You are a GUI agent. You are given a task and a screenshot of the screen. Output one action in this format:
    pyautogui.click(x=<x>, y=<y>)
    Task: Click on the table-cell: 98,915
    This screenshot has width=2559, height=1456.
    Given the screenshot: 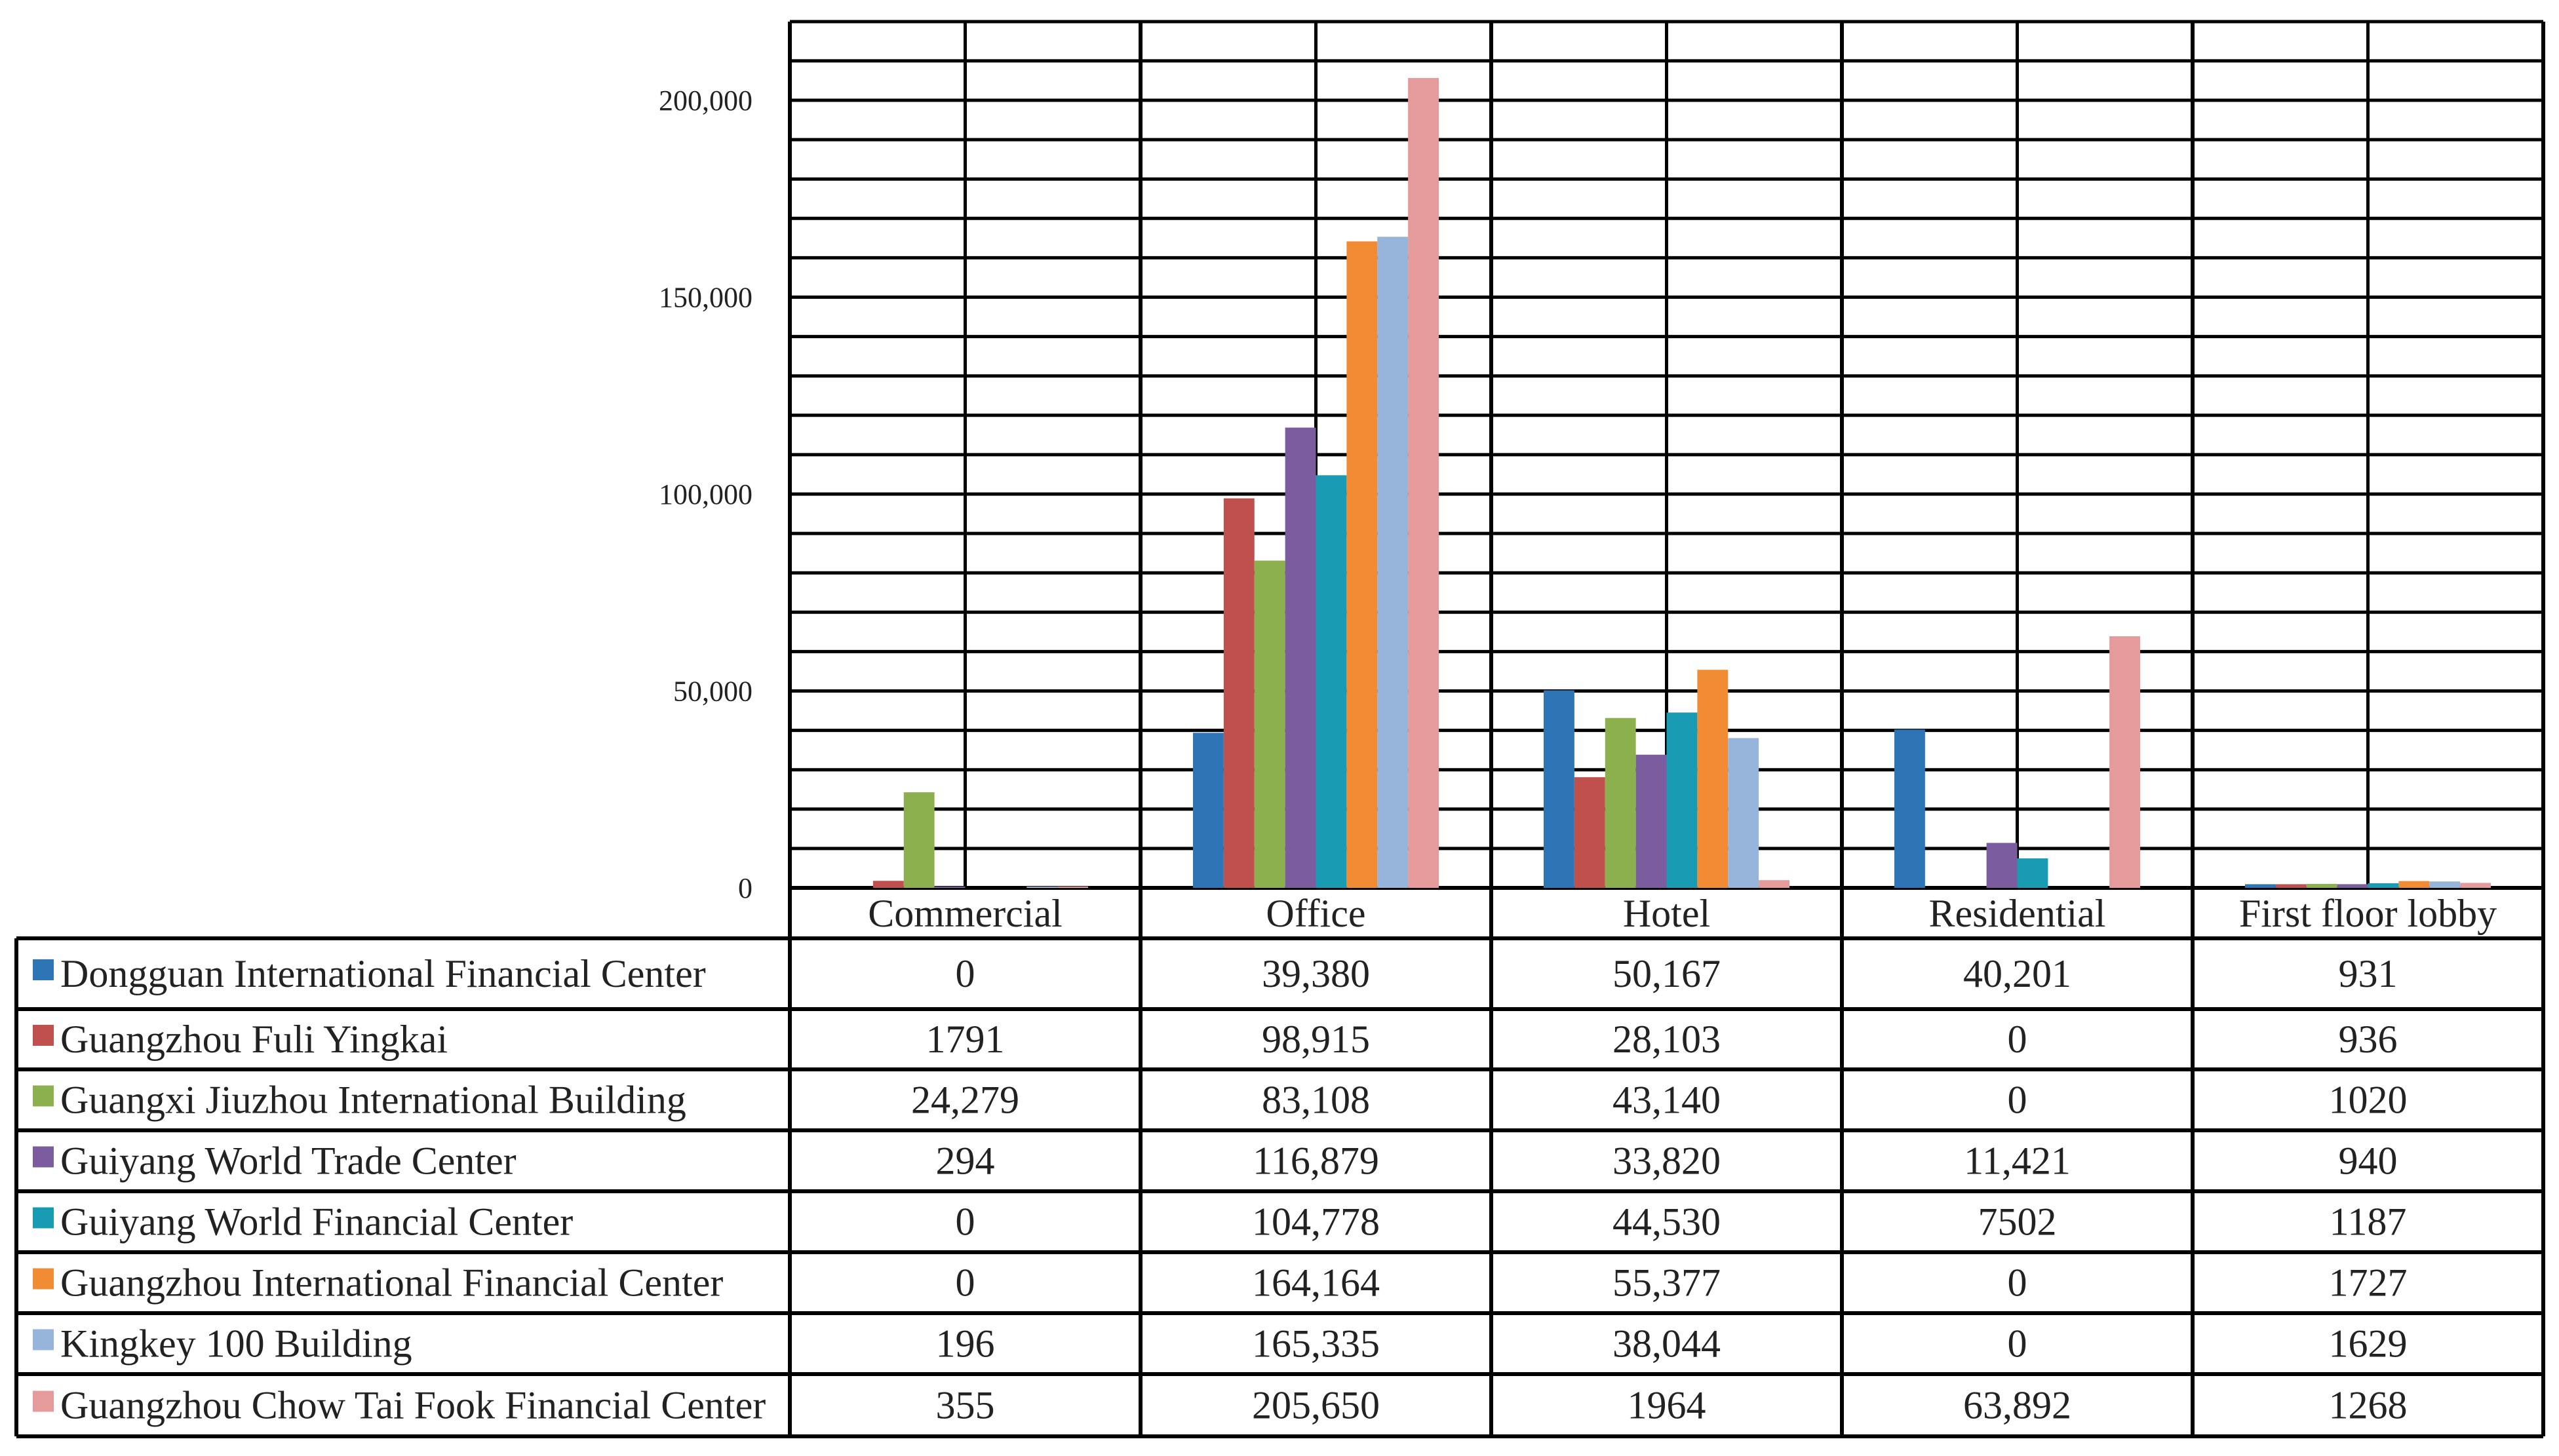 What is the action you would take?
    pyautogui.click(x=1316, y=1039)
    